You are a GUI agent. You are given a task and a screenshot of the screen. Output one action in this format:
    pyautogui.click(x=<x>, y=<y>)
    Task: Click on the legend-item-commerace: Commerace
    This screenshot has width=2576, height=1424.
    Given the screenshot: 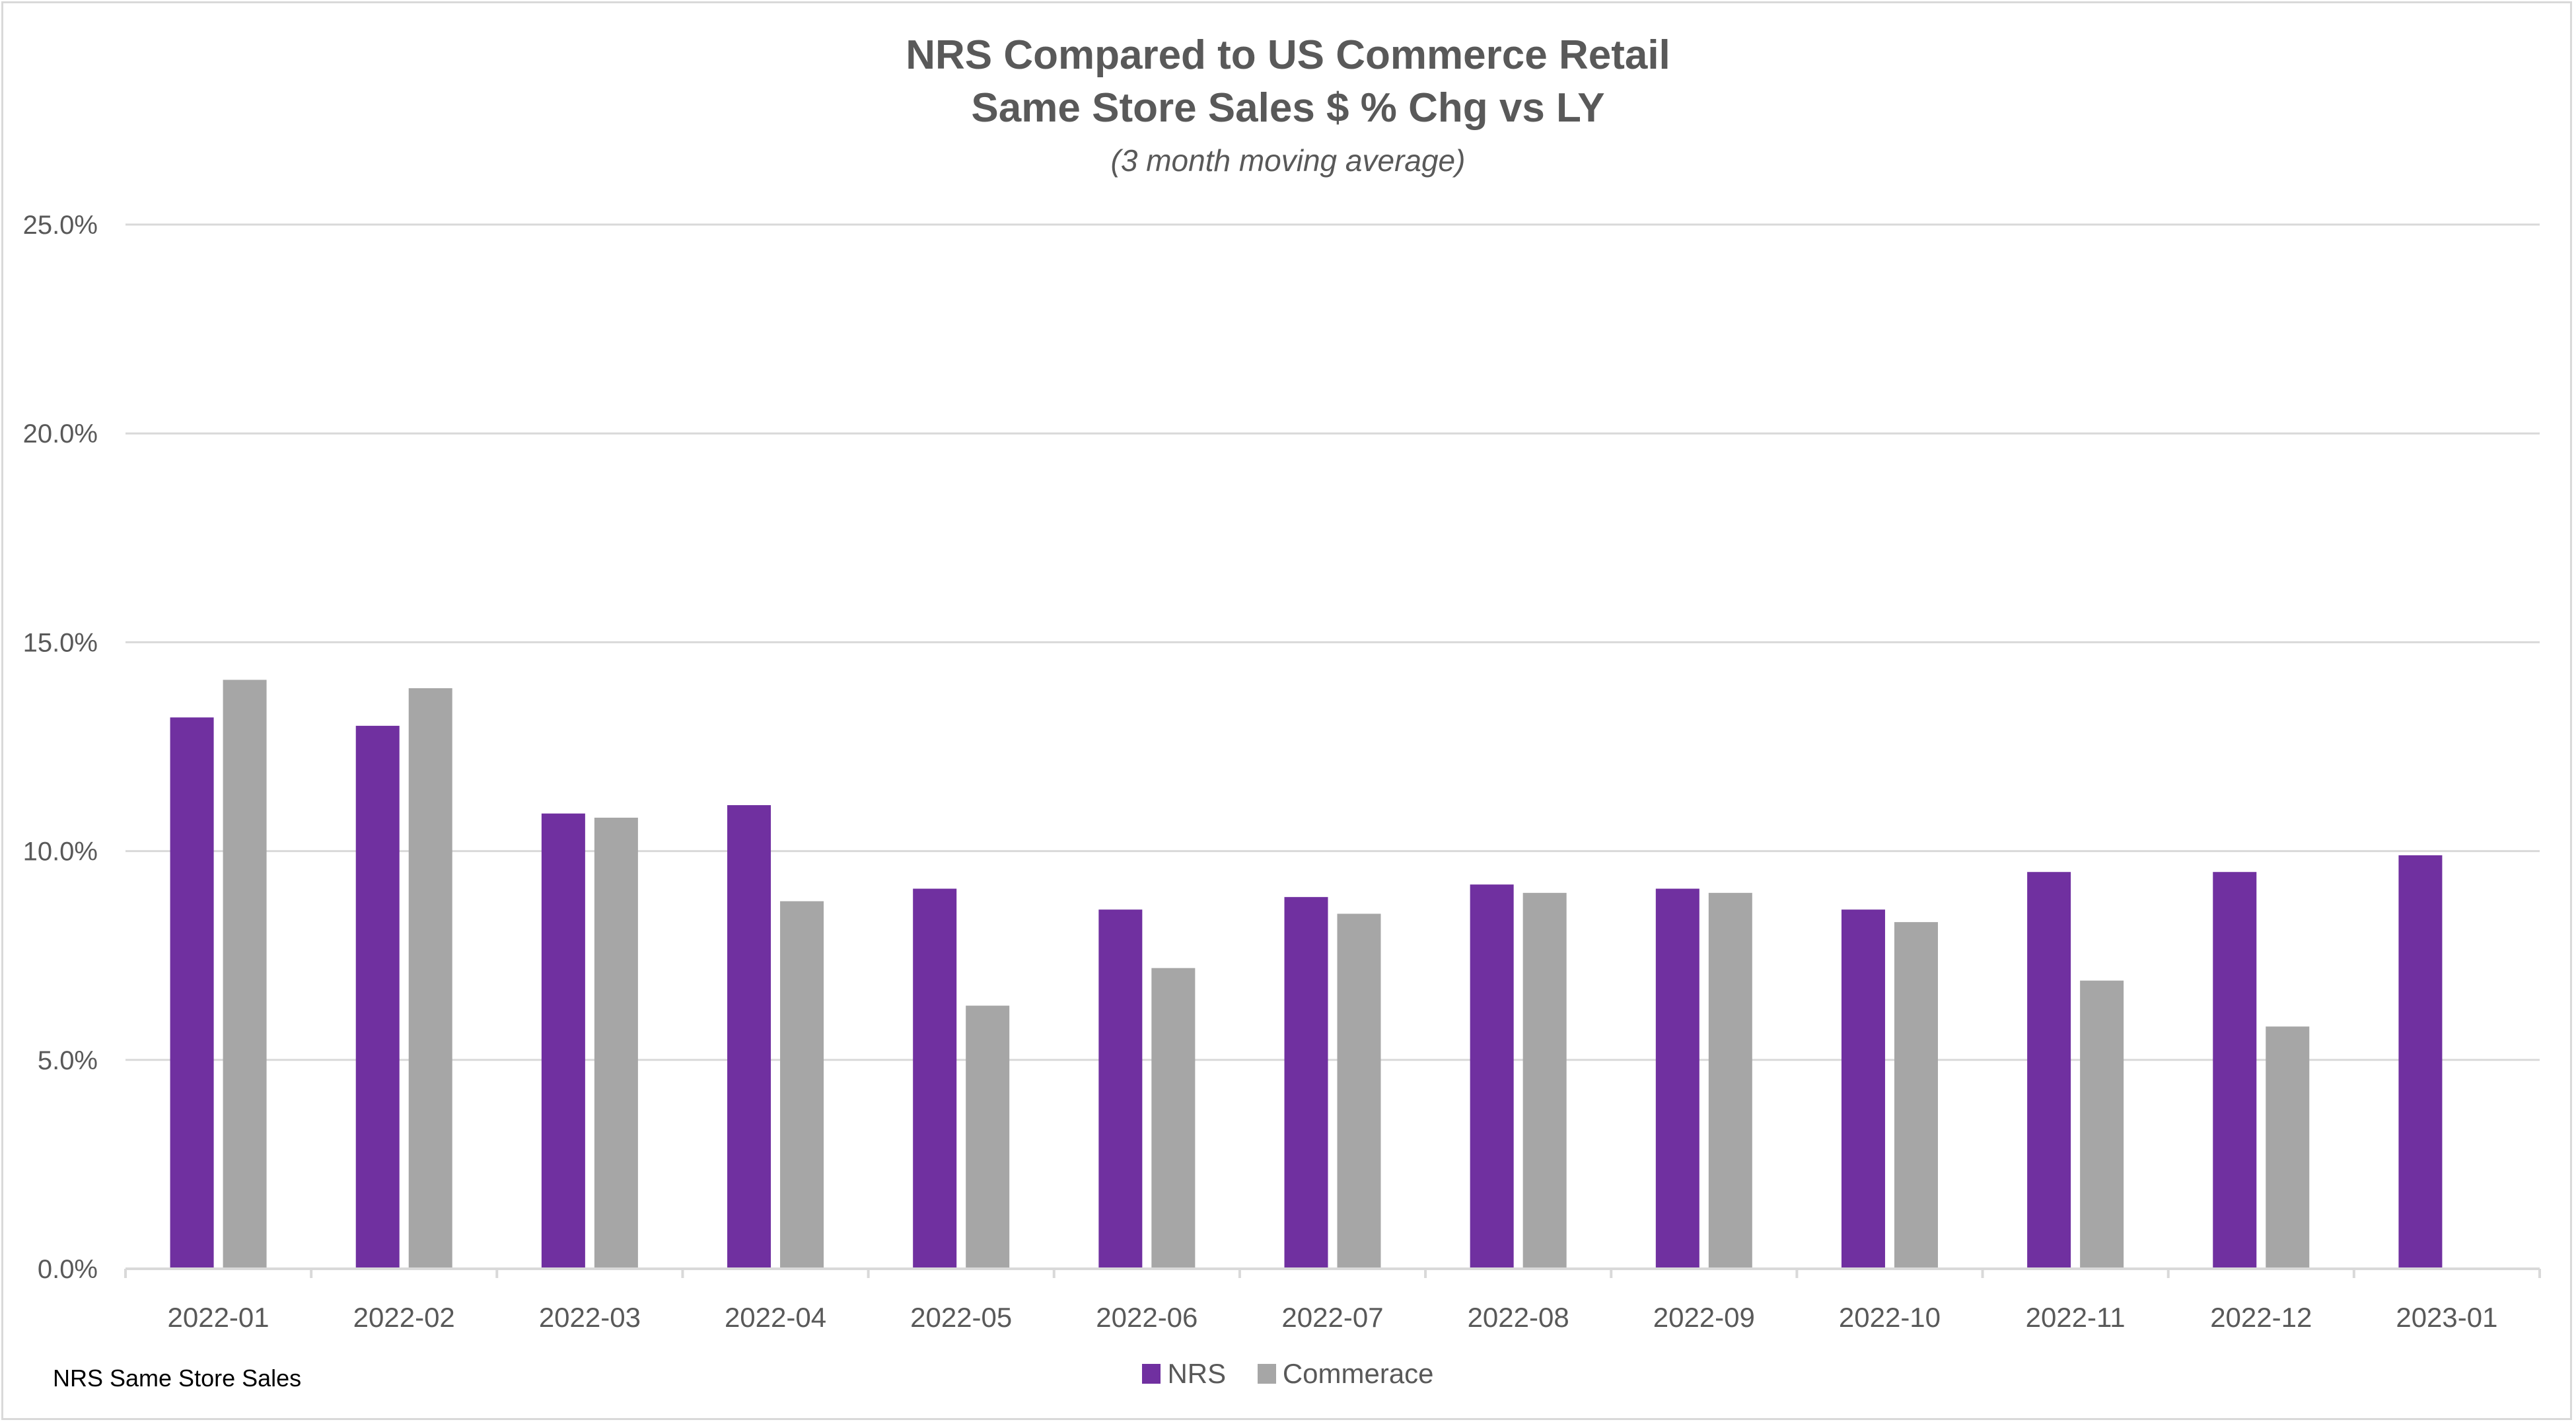 What is the action you would take?
    pyautogui.click(x=1345, y=1374)
    